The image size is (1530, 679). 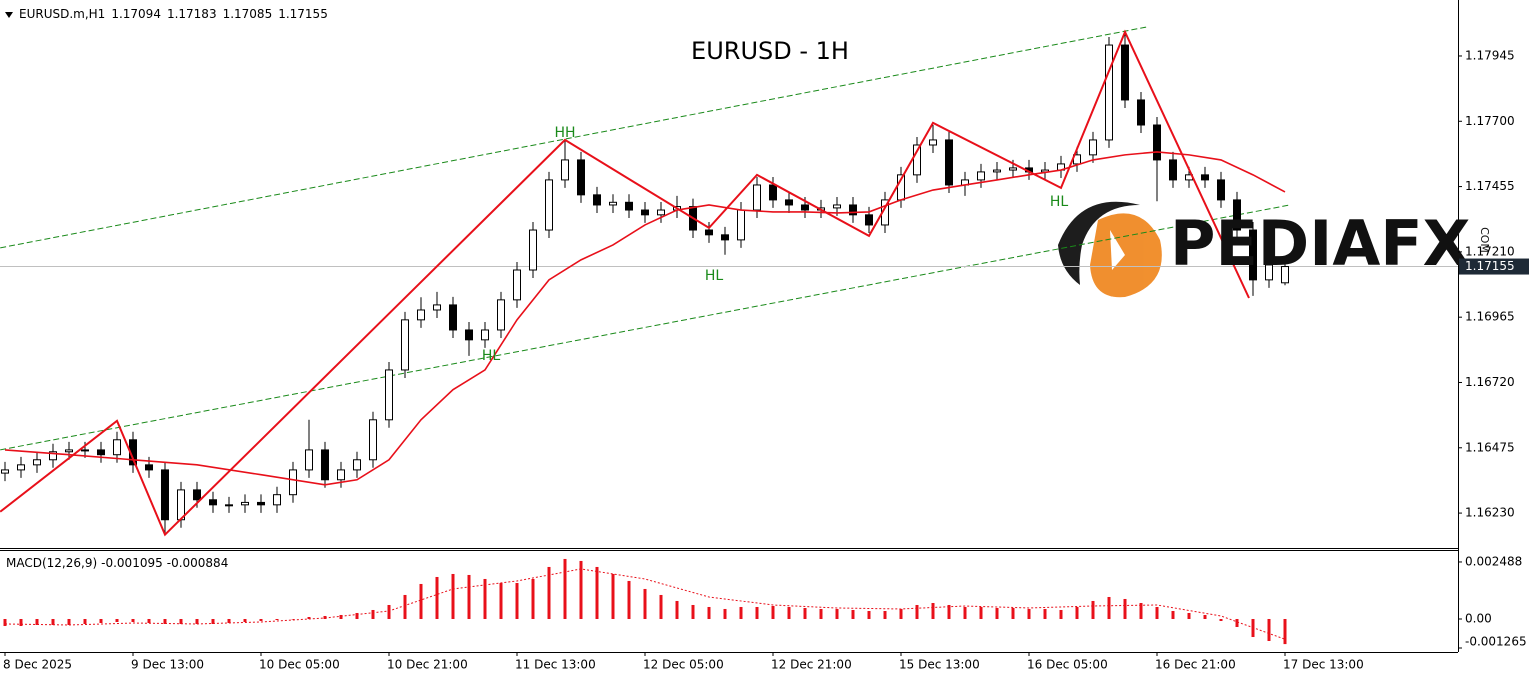 What do you see at coordinates (1490, 121) in the screenshot?
I see `y-tick-label: 1.17700` at bounding box center [1490, 121].